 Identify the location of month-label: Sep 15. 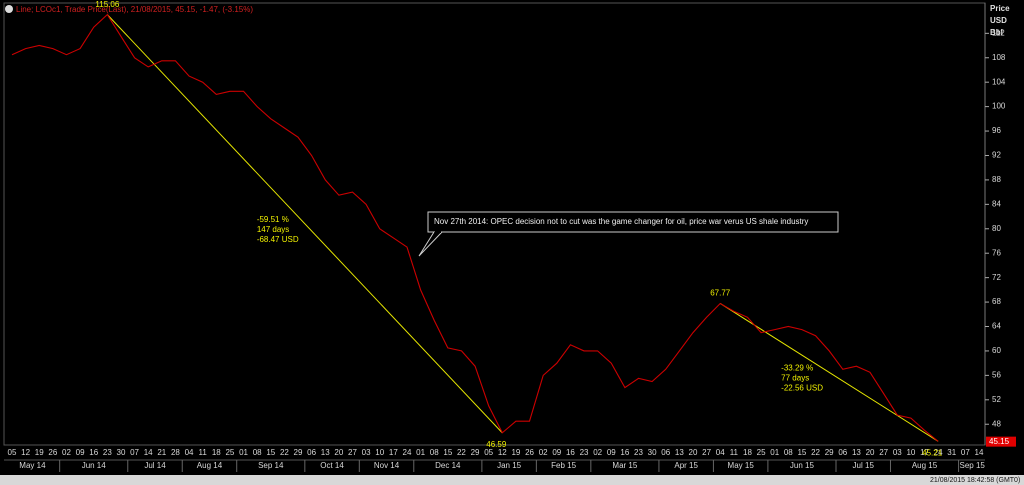
(973, 465).